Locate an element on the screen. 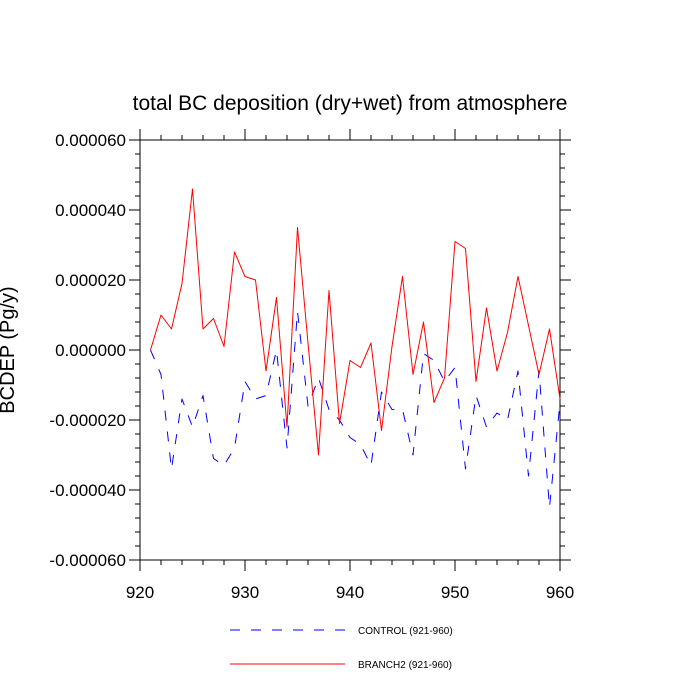 This screenshot has width=700, height=700. x-tick-label: 960 is located at coordinates (560, 592).